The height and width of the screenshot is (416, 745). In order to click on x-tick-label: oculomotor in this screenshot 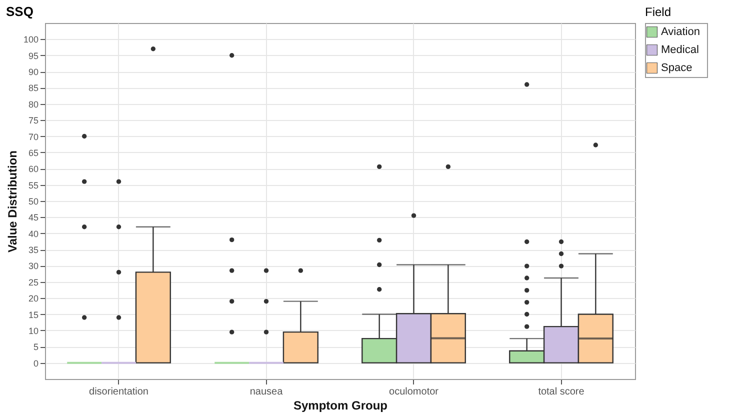, I will do `click(414, 392)`.